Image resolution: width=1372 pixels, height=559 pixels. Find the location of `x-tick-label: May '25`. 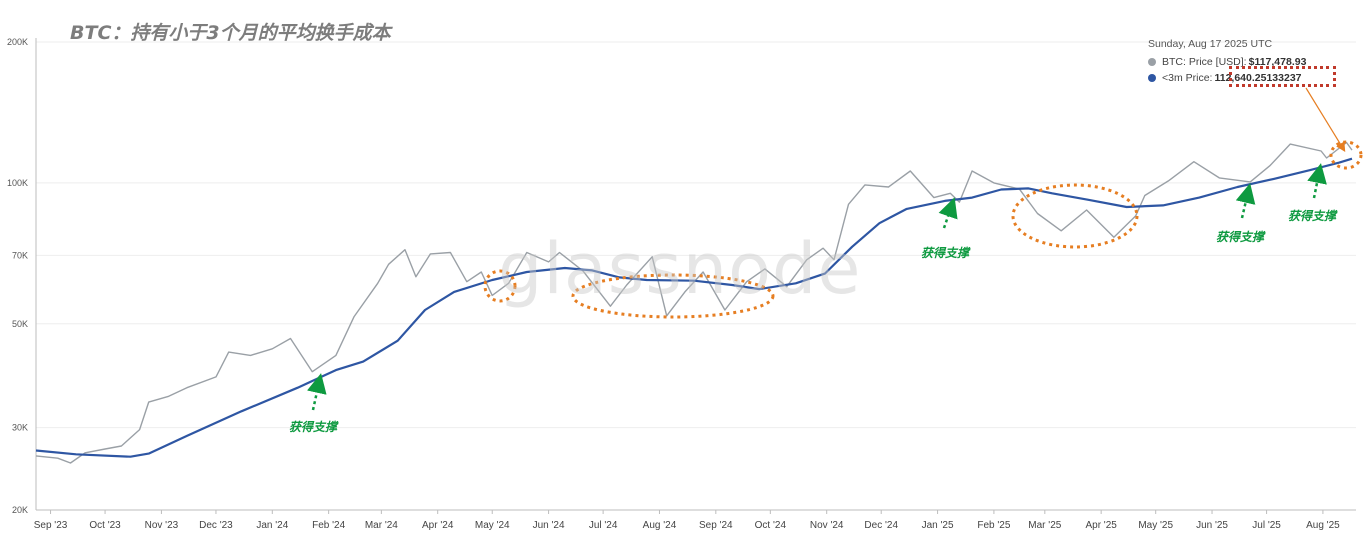

x-tick-label: May '25 is located at coordinates (1155, 525).